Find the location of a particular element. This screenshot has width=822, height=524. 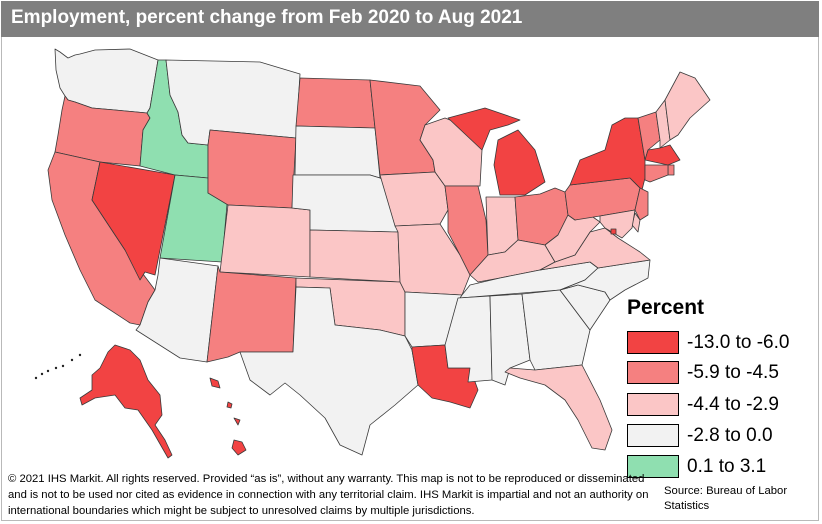

legend-item: 0.1 to 3.1 is located at coordinates (722, 467).